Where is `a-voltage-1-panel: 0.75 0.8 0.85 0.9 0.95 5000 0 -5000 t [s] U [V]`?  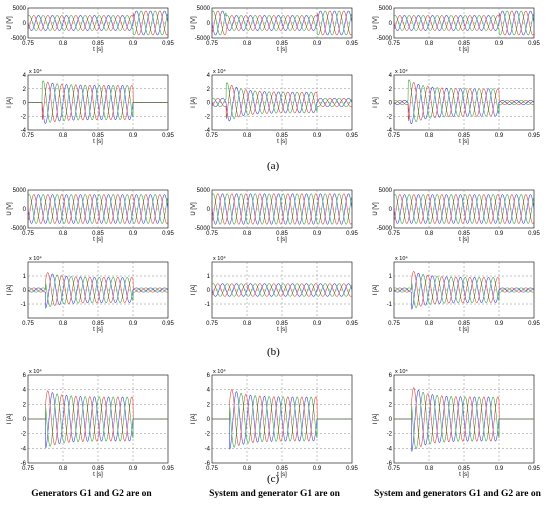 a-voltage-1-panel: 0.75 0.8 0.85 0.9 0.95 5000 0 -5000 t [s] U [V] is located at coordinates (90, 29).